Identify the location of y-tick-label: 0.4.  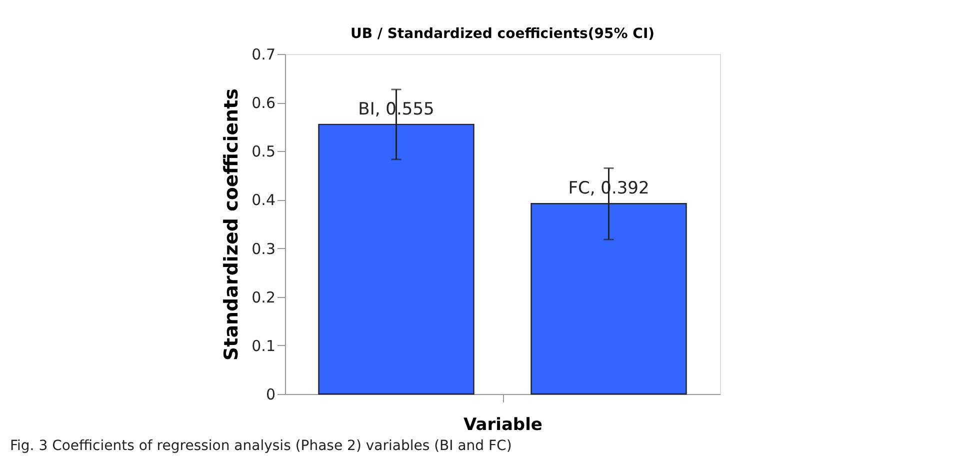
(264, 200).